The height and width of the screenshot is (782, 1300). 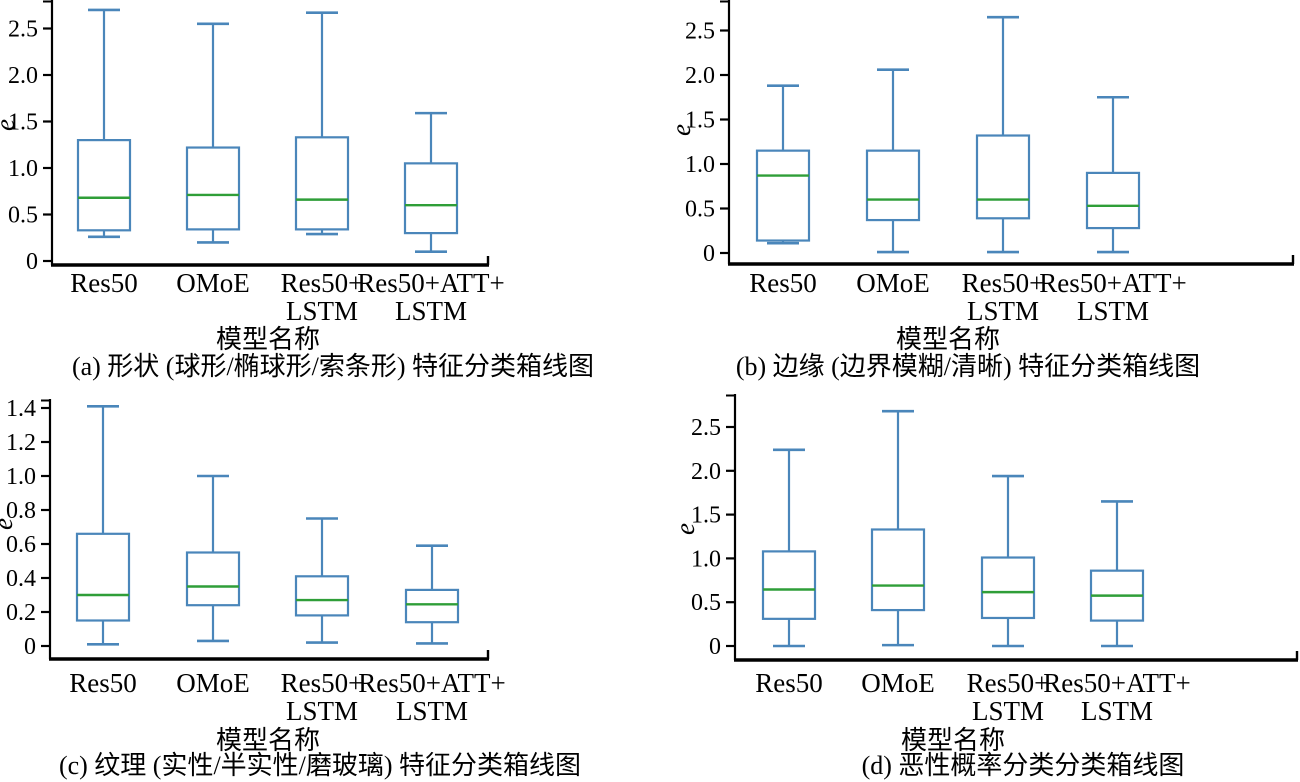 I want to click on x-axis-title-b: 模型名称, so click(x=948, y=339).